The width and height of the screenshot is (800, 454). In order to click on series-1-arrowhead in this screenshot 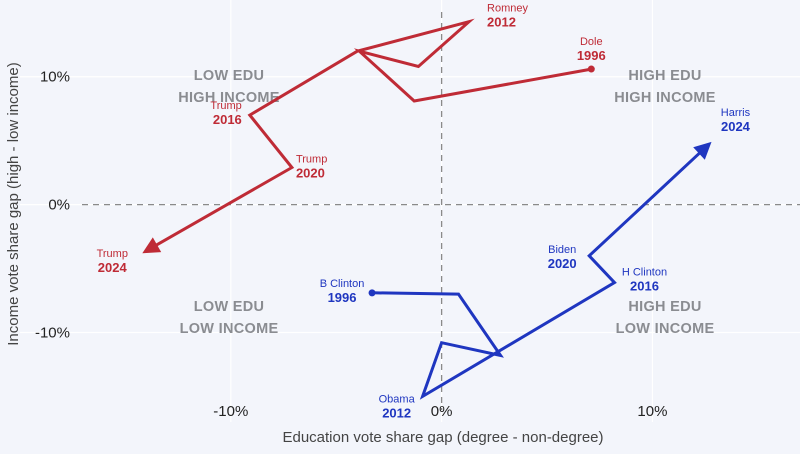, I will do `click(702, 150)`.